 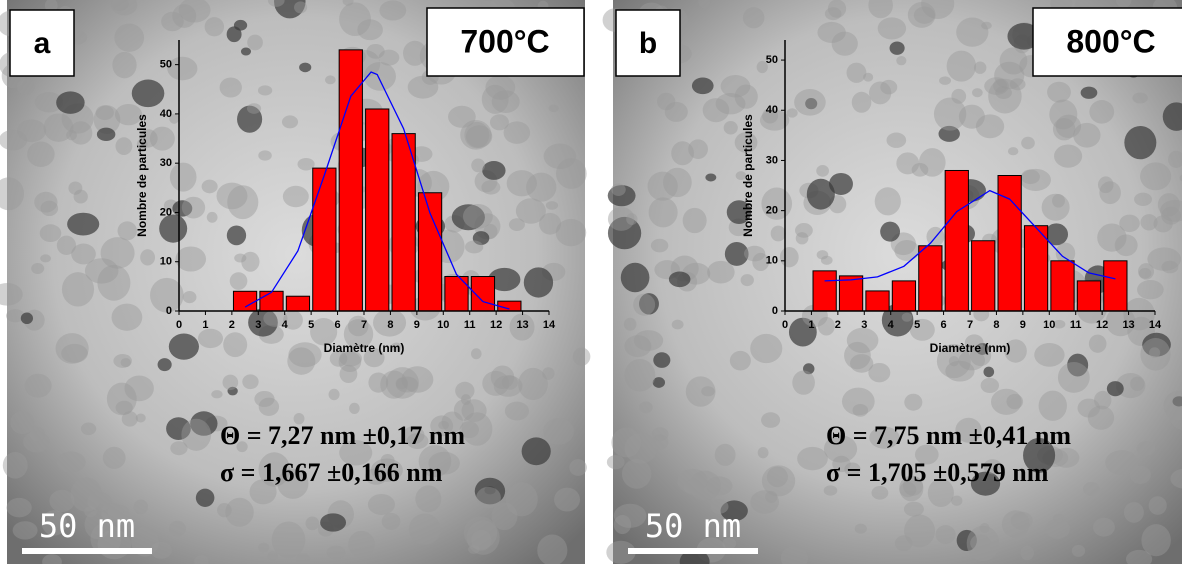 I want to click on x-tick-label: 10, so click(x=1049, y=325).